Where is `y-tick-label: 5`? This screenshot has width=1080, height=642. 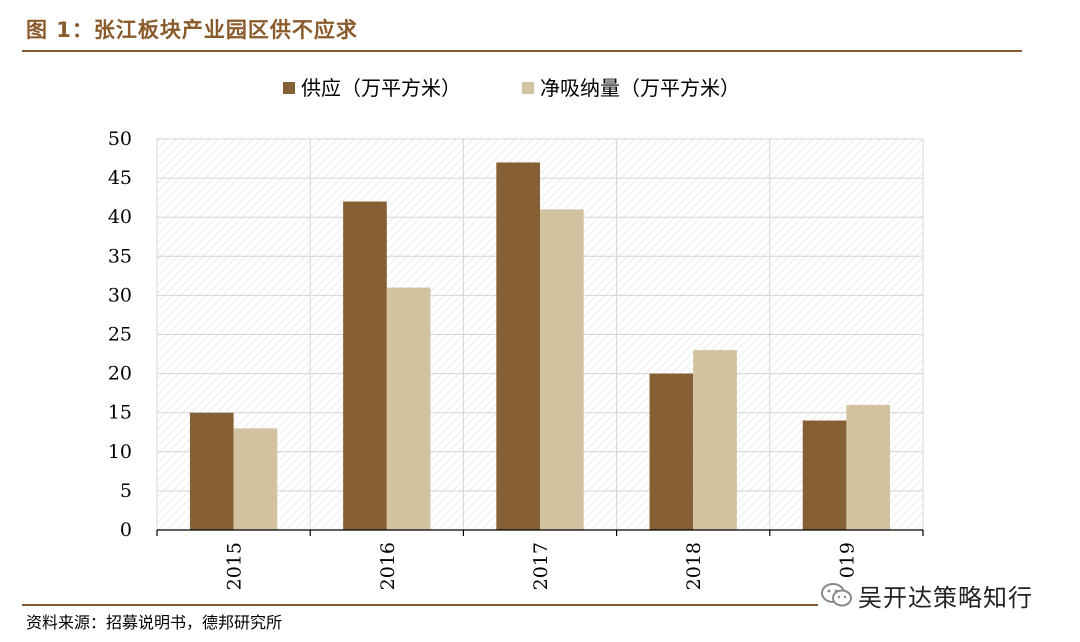
y-tick-label: 5 is located at coordinates (126, 491).